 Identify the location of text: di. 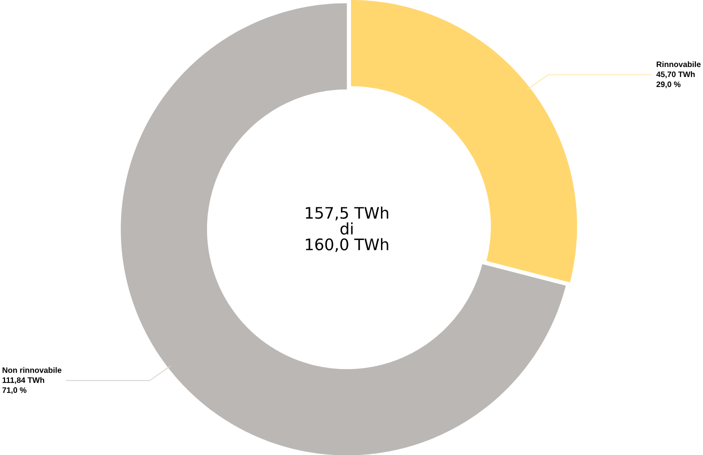
(346, 228).